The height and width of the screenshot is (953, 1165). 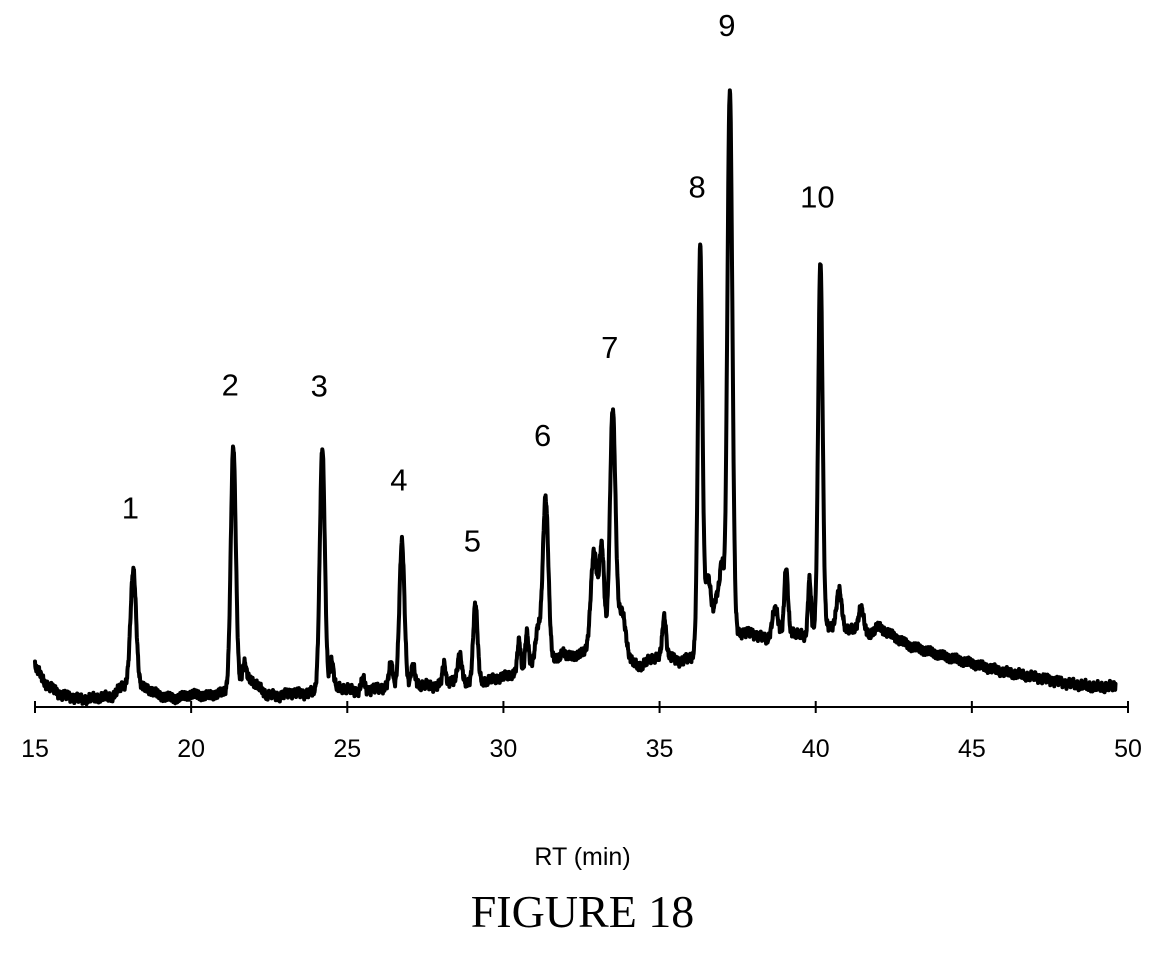 What do you see at coordinates (972, 749) in the screenshot?
I see `x-tick-label: 45` at bounding box center [972, 749].